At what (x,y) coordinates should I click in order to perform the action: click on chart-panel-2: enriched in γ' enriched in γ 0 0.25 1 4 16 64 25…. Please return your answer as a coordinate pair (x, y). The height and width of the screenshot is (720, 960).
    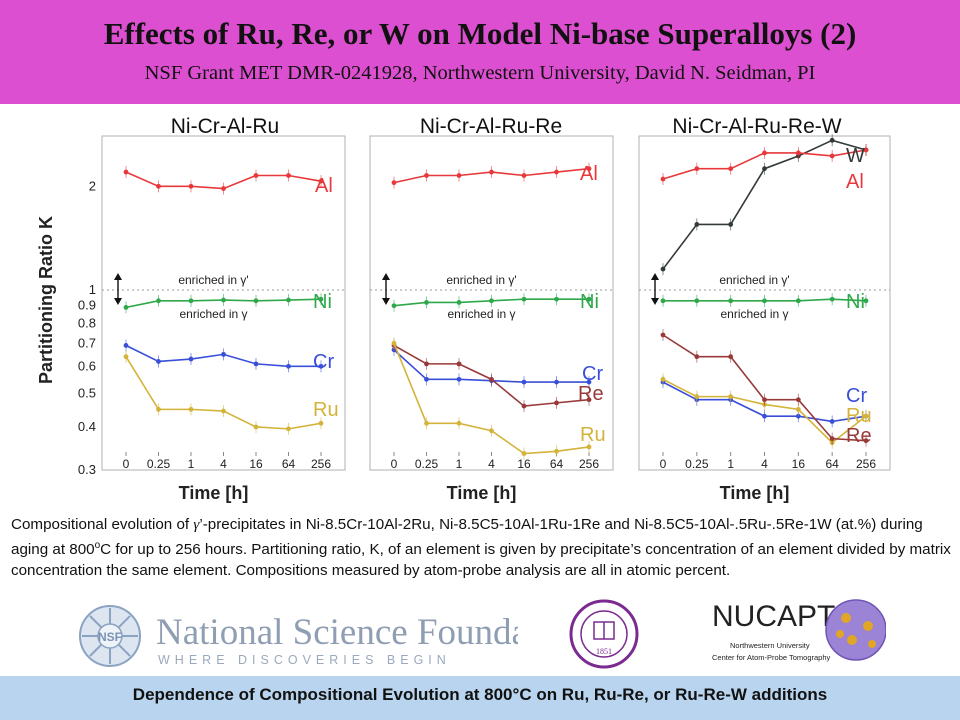
    Looking at the image, I should click on (491, 319).